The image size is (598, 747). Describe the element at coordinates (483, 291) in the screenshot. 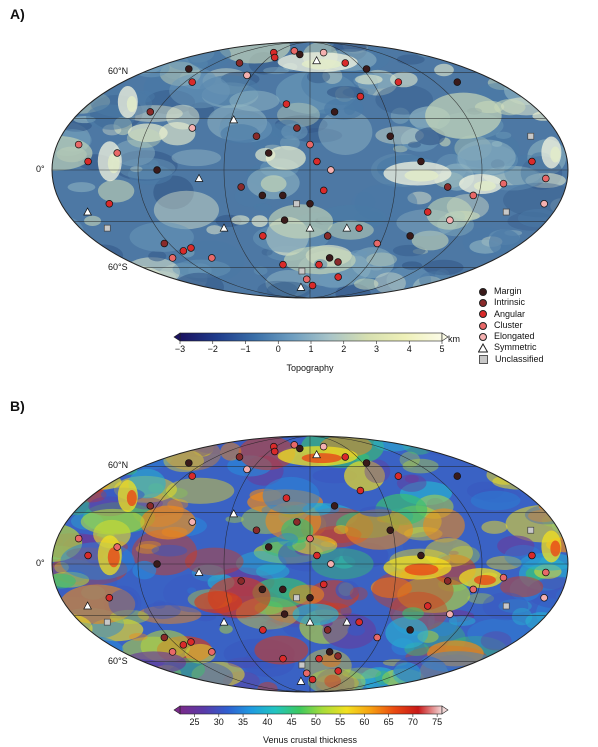

I see `margin-circle-icon` at that location.